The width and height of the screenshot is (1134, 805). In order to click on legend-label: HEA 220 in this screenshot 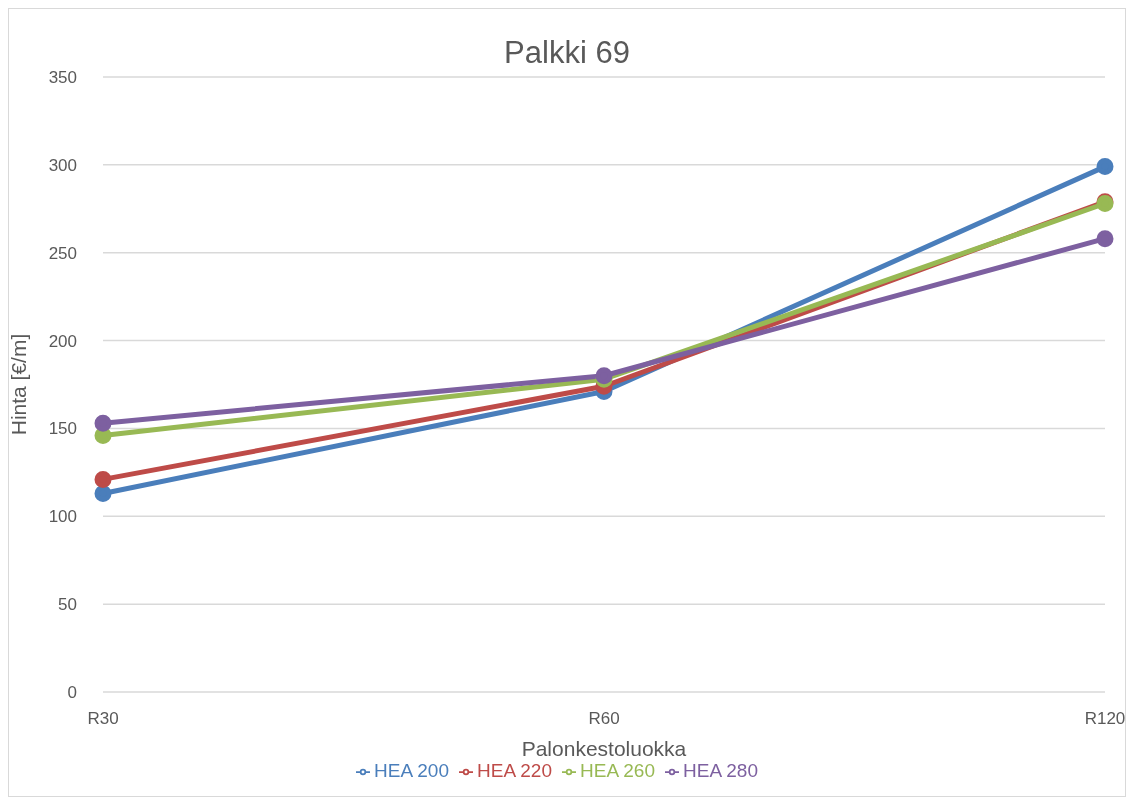, I will do `click(514, 770)`.